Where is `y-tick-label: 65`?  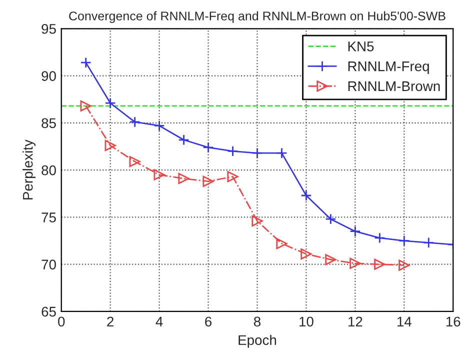 y-tick-label: 65 is located at coordinates (49, 311).